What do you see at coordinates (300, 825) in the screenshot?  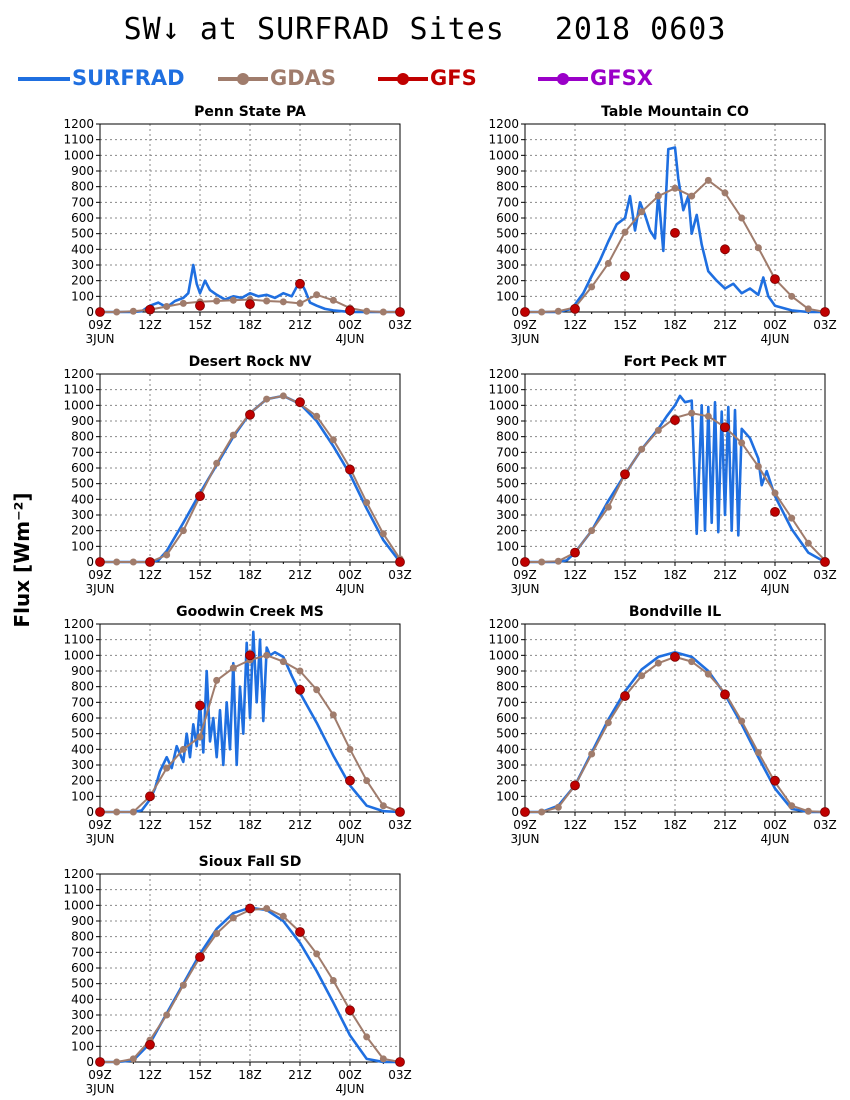 I see `x-tick-label: 21Z` at bounding box center [300, 825].